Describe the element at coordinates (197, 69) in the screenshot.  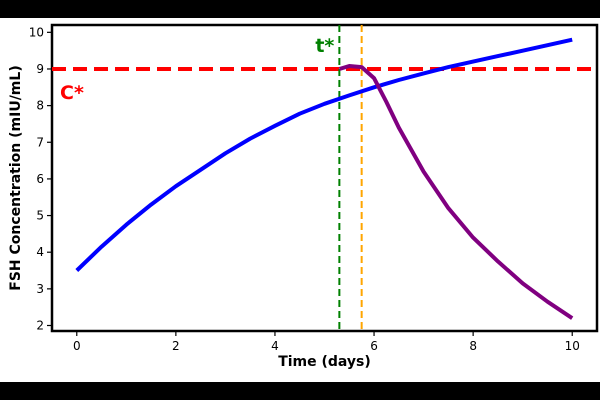
I see `annotation-layer: C* t*` at that location.